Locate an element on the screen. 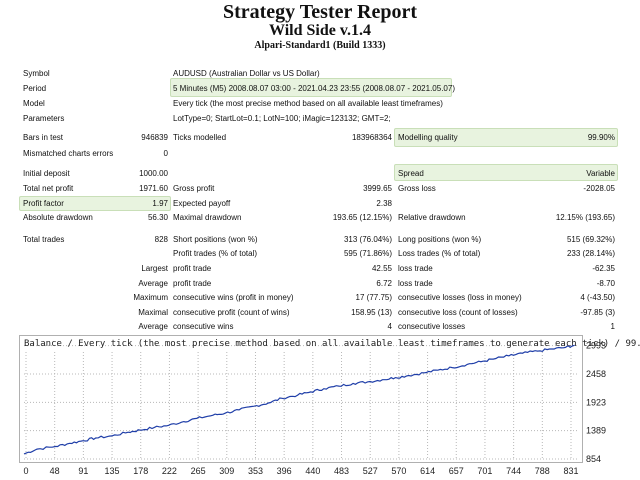 Image resolution: width=640 pixels, height=480 pixels. y-tick-label: 1923 is located at coordinates (596, 402).